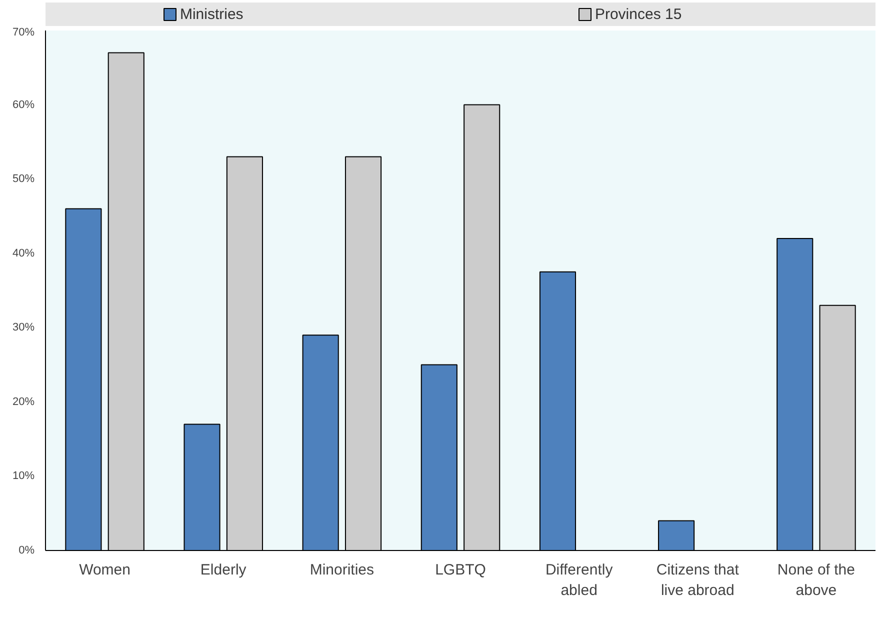 The height and width of the screenshot is (622, 889). Describe the element at coordinates (342, 570) in the screenshot. I see `x-tick-label: Minorities` at that location.